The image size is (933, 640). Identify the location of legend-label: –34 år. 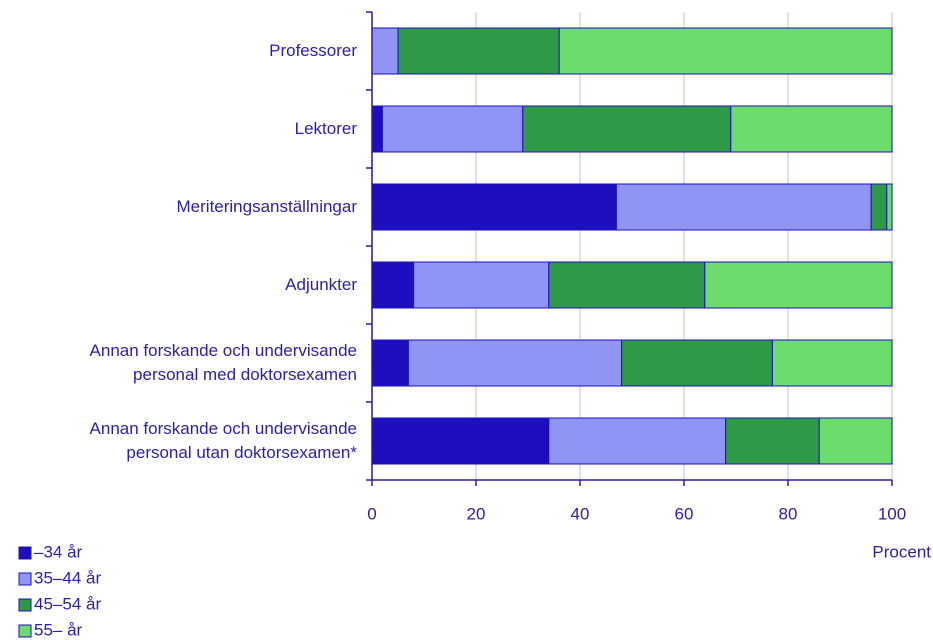
(58, 551).